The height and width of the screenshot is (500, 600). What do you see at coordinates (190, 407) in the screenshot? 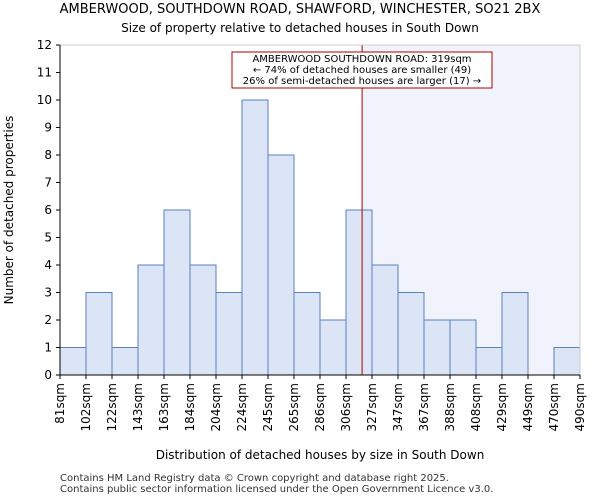
I see `x-tick-label: 184sqm` at bounding box center [190, 407].